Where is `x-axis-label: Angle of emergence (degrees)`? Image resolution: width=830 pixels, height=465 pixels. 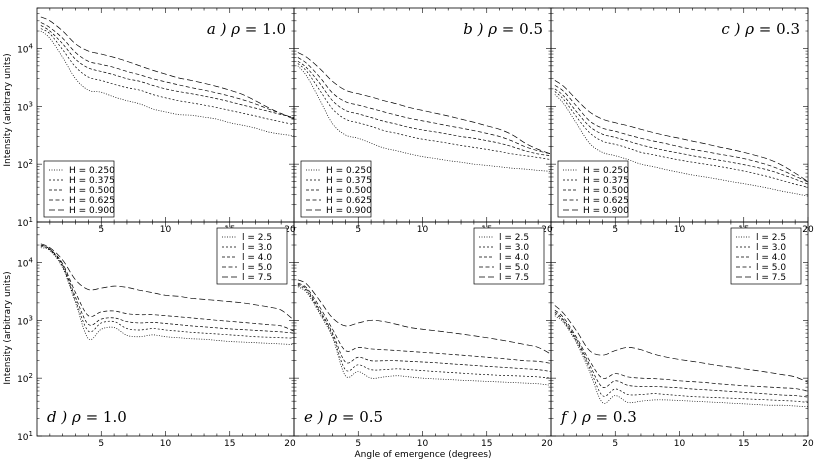 x-axis-label: Angle of emergence (degrees) is located at coordinates (423, 455).